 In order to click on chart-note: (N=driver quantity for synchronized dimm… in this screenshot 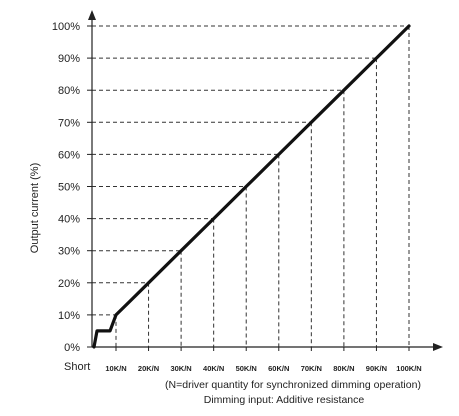, I will do `click(293, 385)`.